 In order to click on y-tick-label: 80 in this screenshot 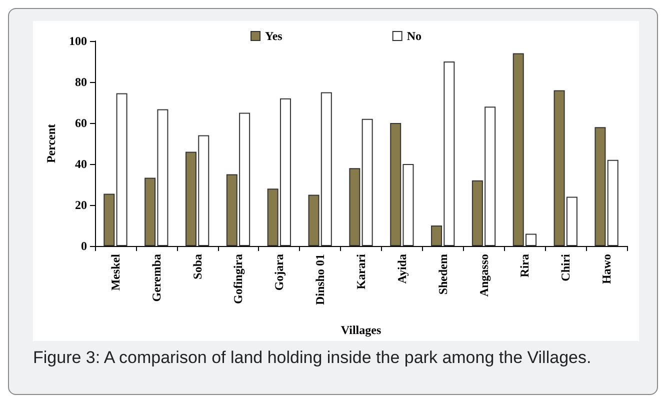, I will do `click(81, 82)`.